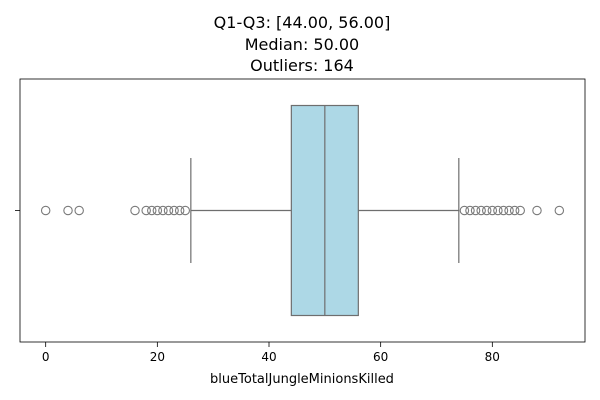 Image resolution: width=600 pixels, height=400 pixels. I want to click on x-tick-label: 80, so click(492, 357).